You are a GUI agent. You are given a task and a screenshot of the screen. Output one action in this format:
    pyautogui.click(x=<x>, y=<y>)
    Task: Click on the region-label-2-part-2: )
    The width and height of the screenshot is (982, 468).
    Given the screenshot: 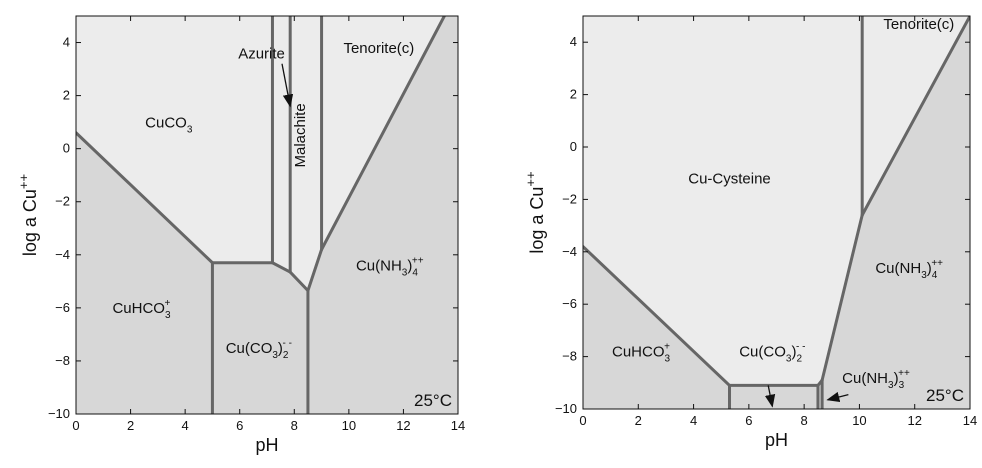 What is the action you would take?
    pyautogui.click(x=929, y=268)
    